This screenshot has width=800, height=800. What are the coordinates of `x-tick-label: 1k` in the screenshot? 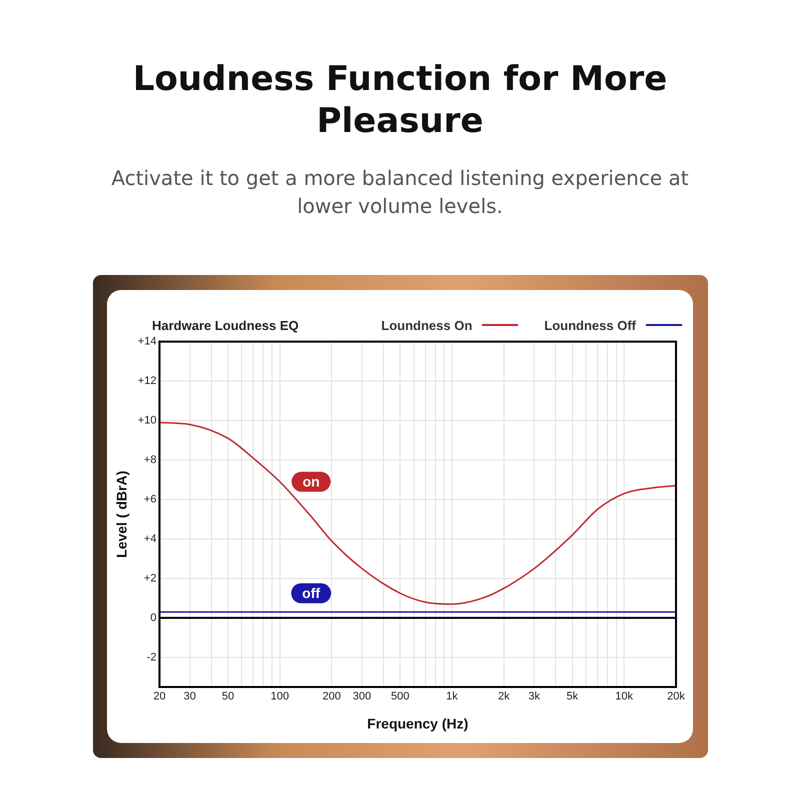 It's located at (452, 696).